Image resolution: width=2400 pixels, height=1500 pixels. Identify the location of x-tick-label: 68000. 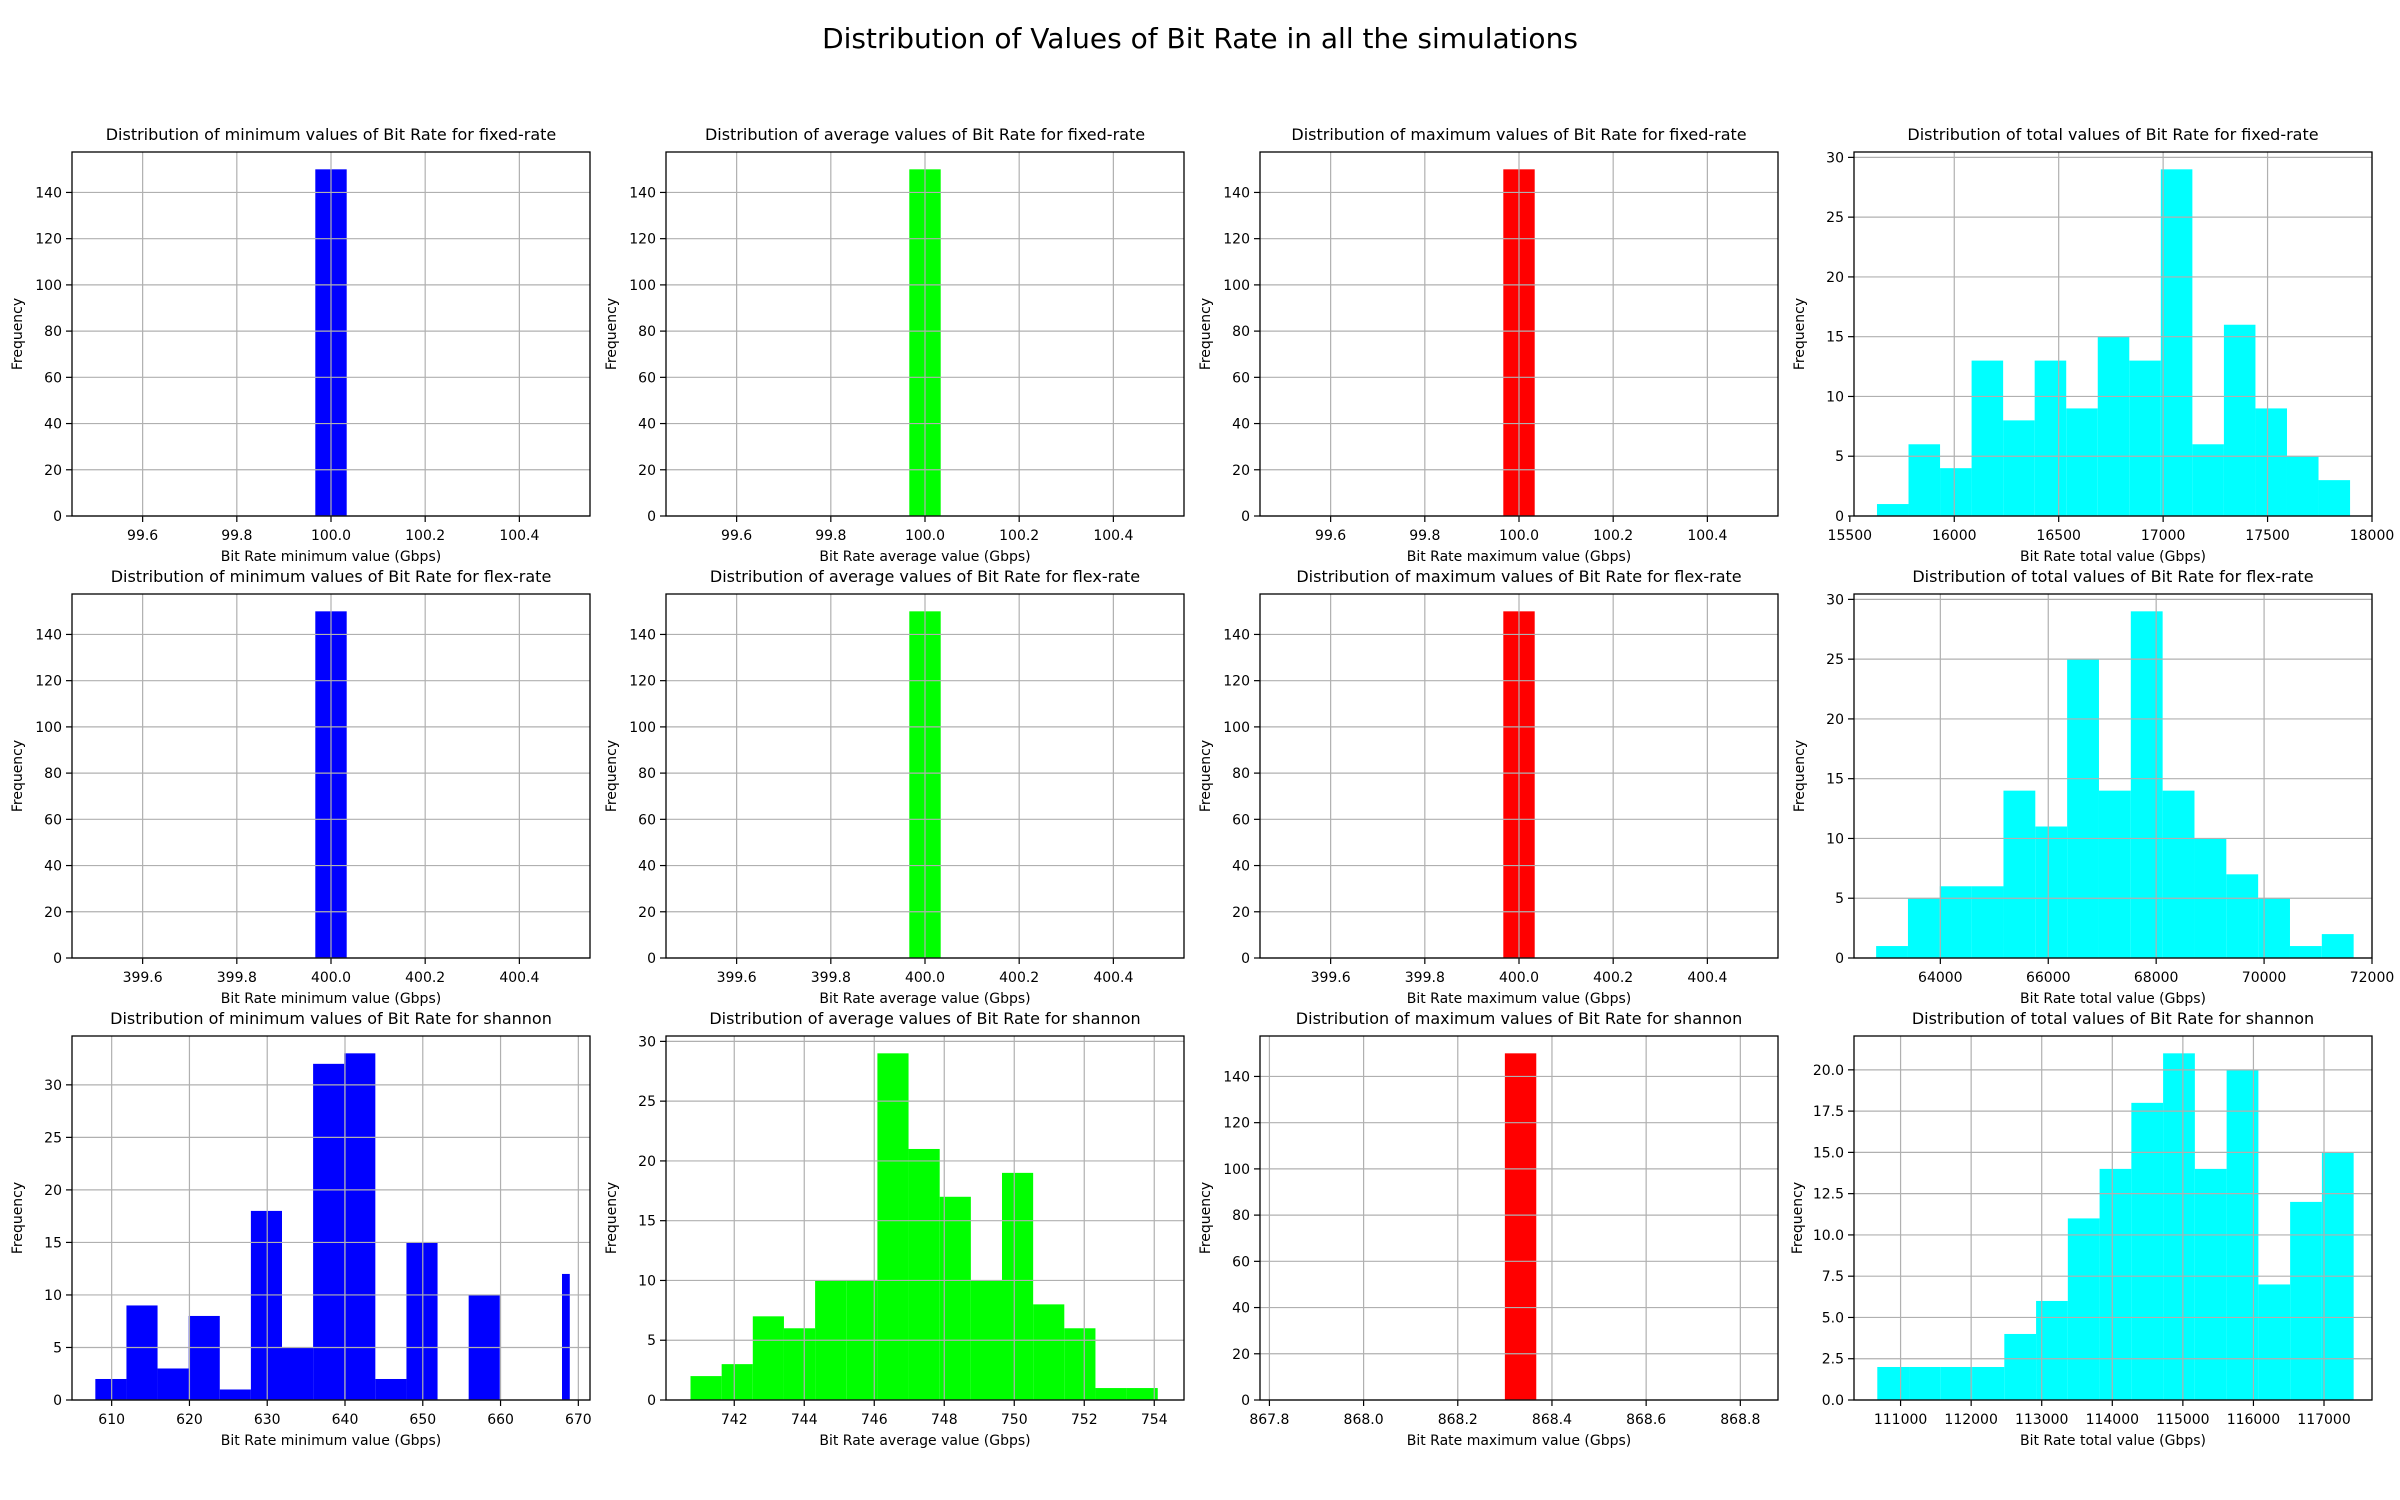
(2156, 978).